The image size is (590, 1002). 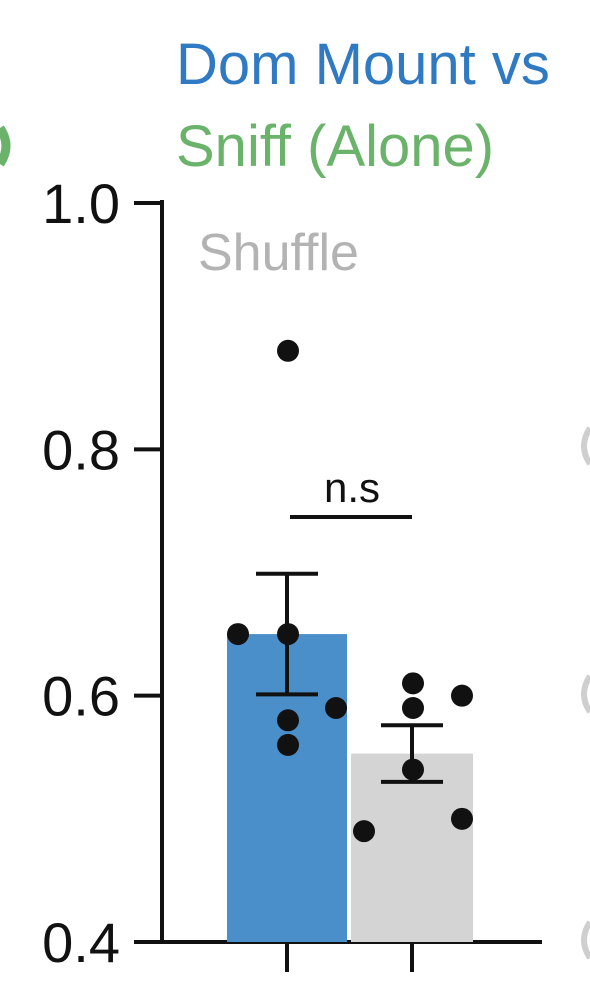 What do you see at coordinates (5, 146) in the screenshot?
I see `partial-glyph` at bounding box center [5, 146].